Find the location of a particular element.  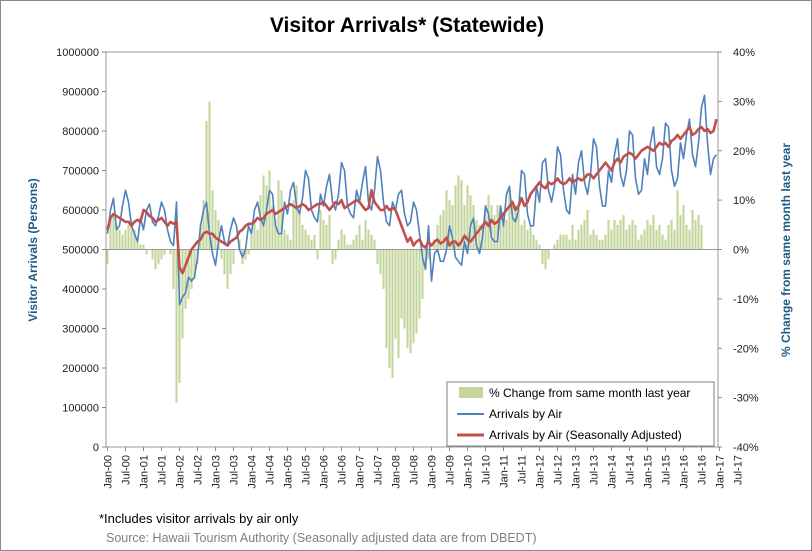

x-tick-label: Jul-16 is located at coordinates (703, 470).